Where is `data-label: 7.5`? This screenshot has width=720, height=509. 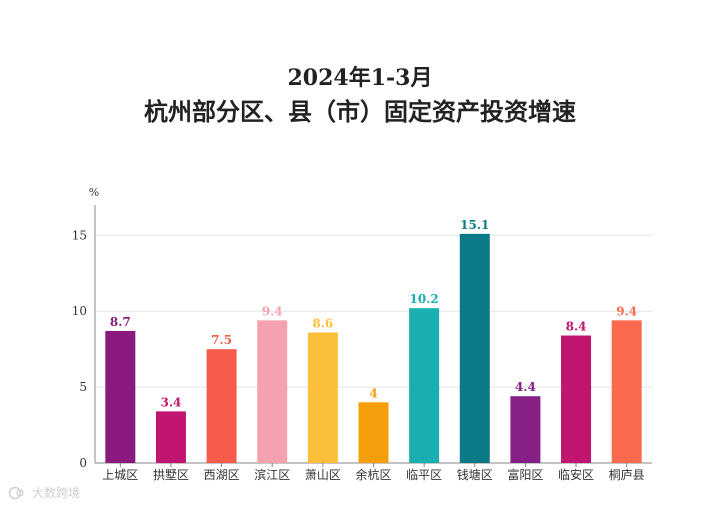 data-label: 7.5 is located at coordinates (221, 340).